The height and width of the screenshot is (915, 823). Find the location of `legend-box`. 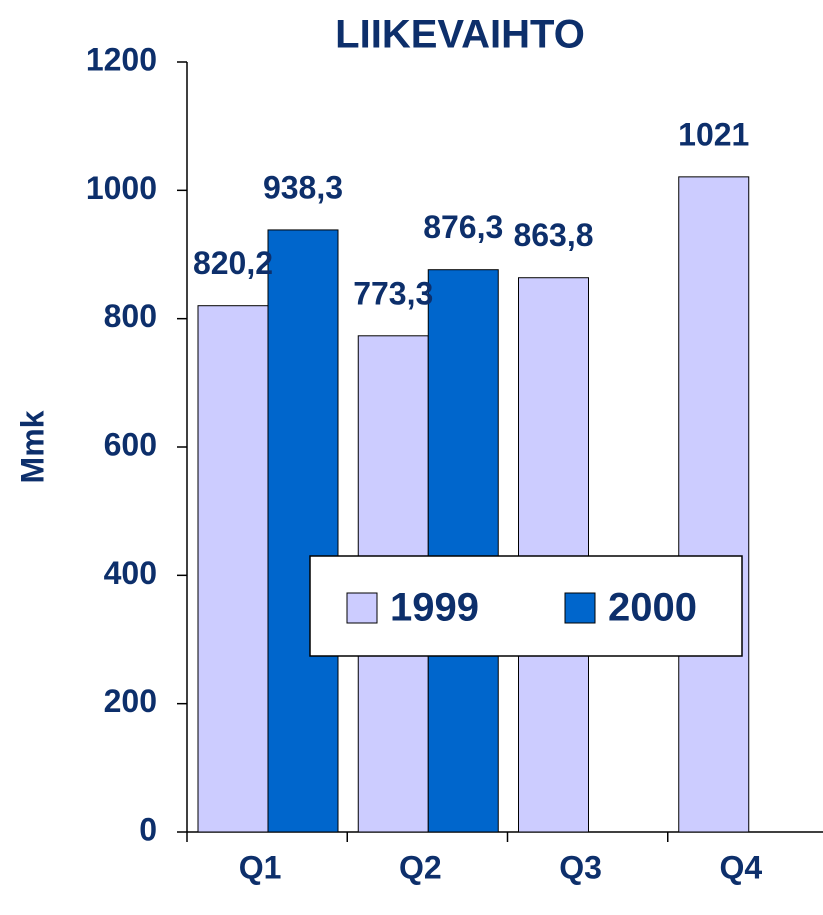

legend-box is located at coordinates (526, 606).